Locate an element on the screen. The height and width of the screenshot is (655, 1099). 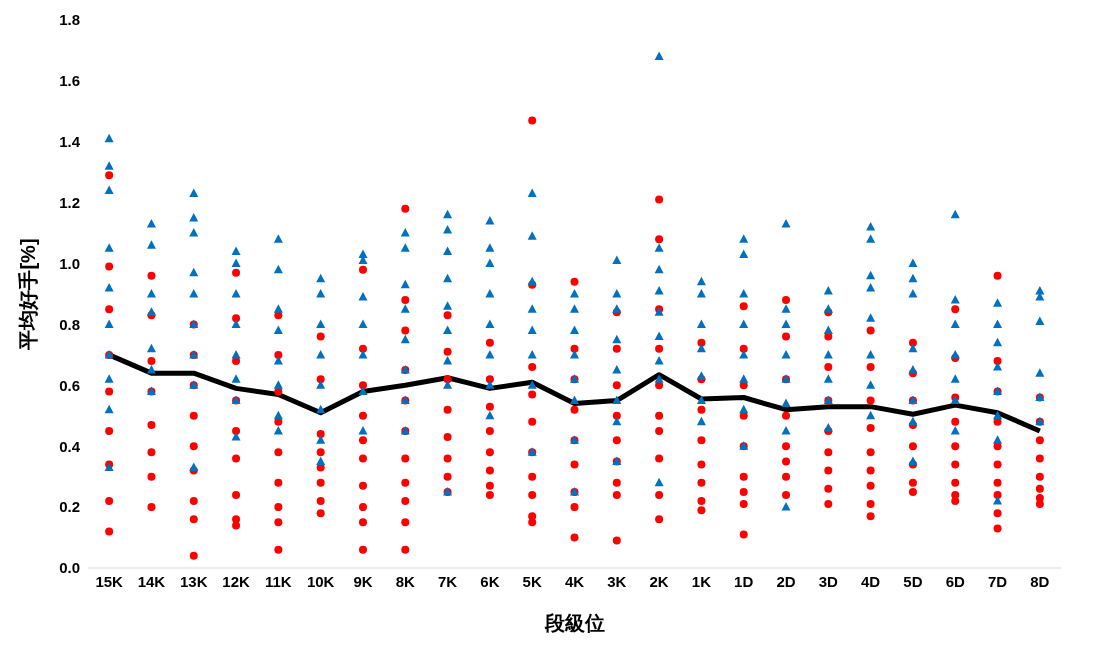
y-tick-label: 1.4 is located at coordinates (70, 142).